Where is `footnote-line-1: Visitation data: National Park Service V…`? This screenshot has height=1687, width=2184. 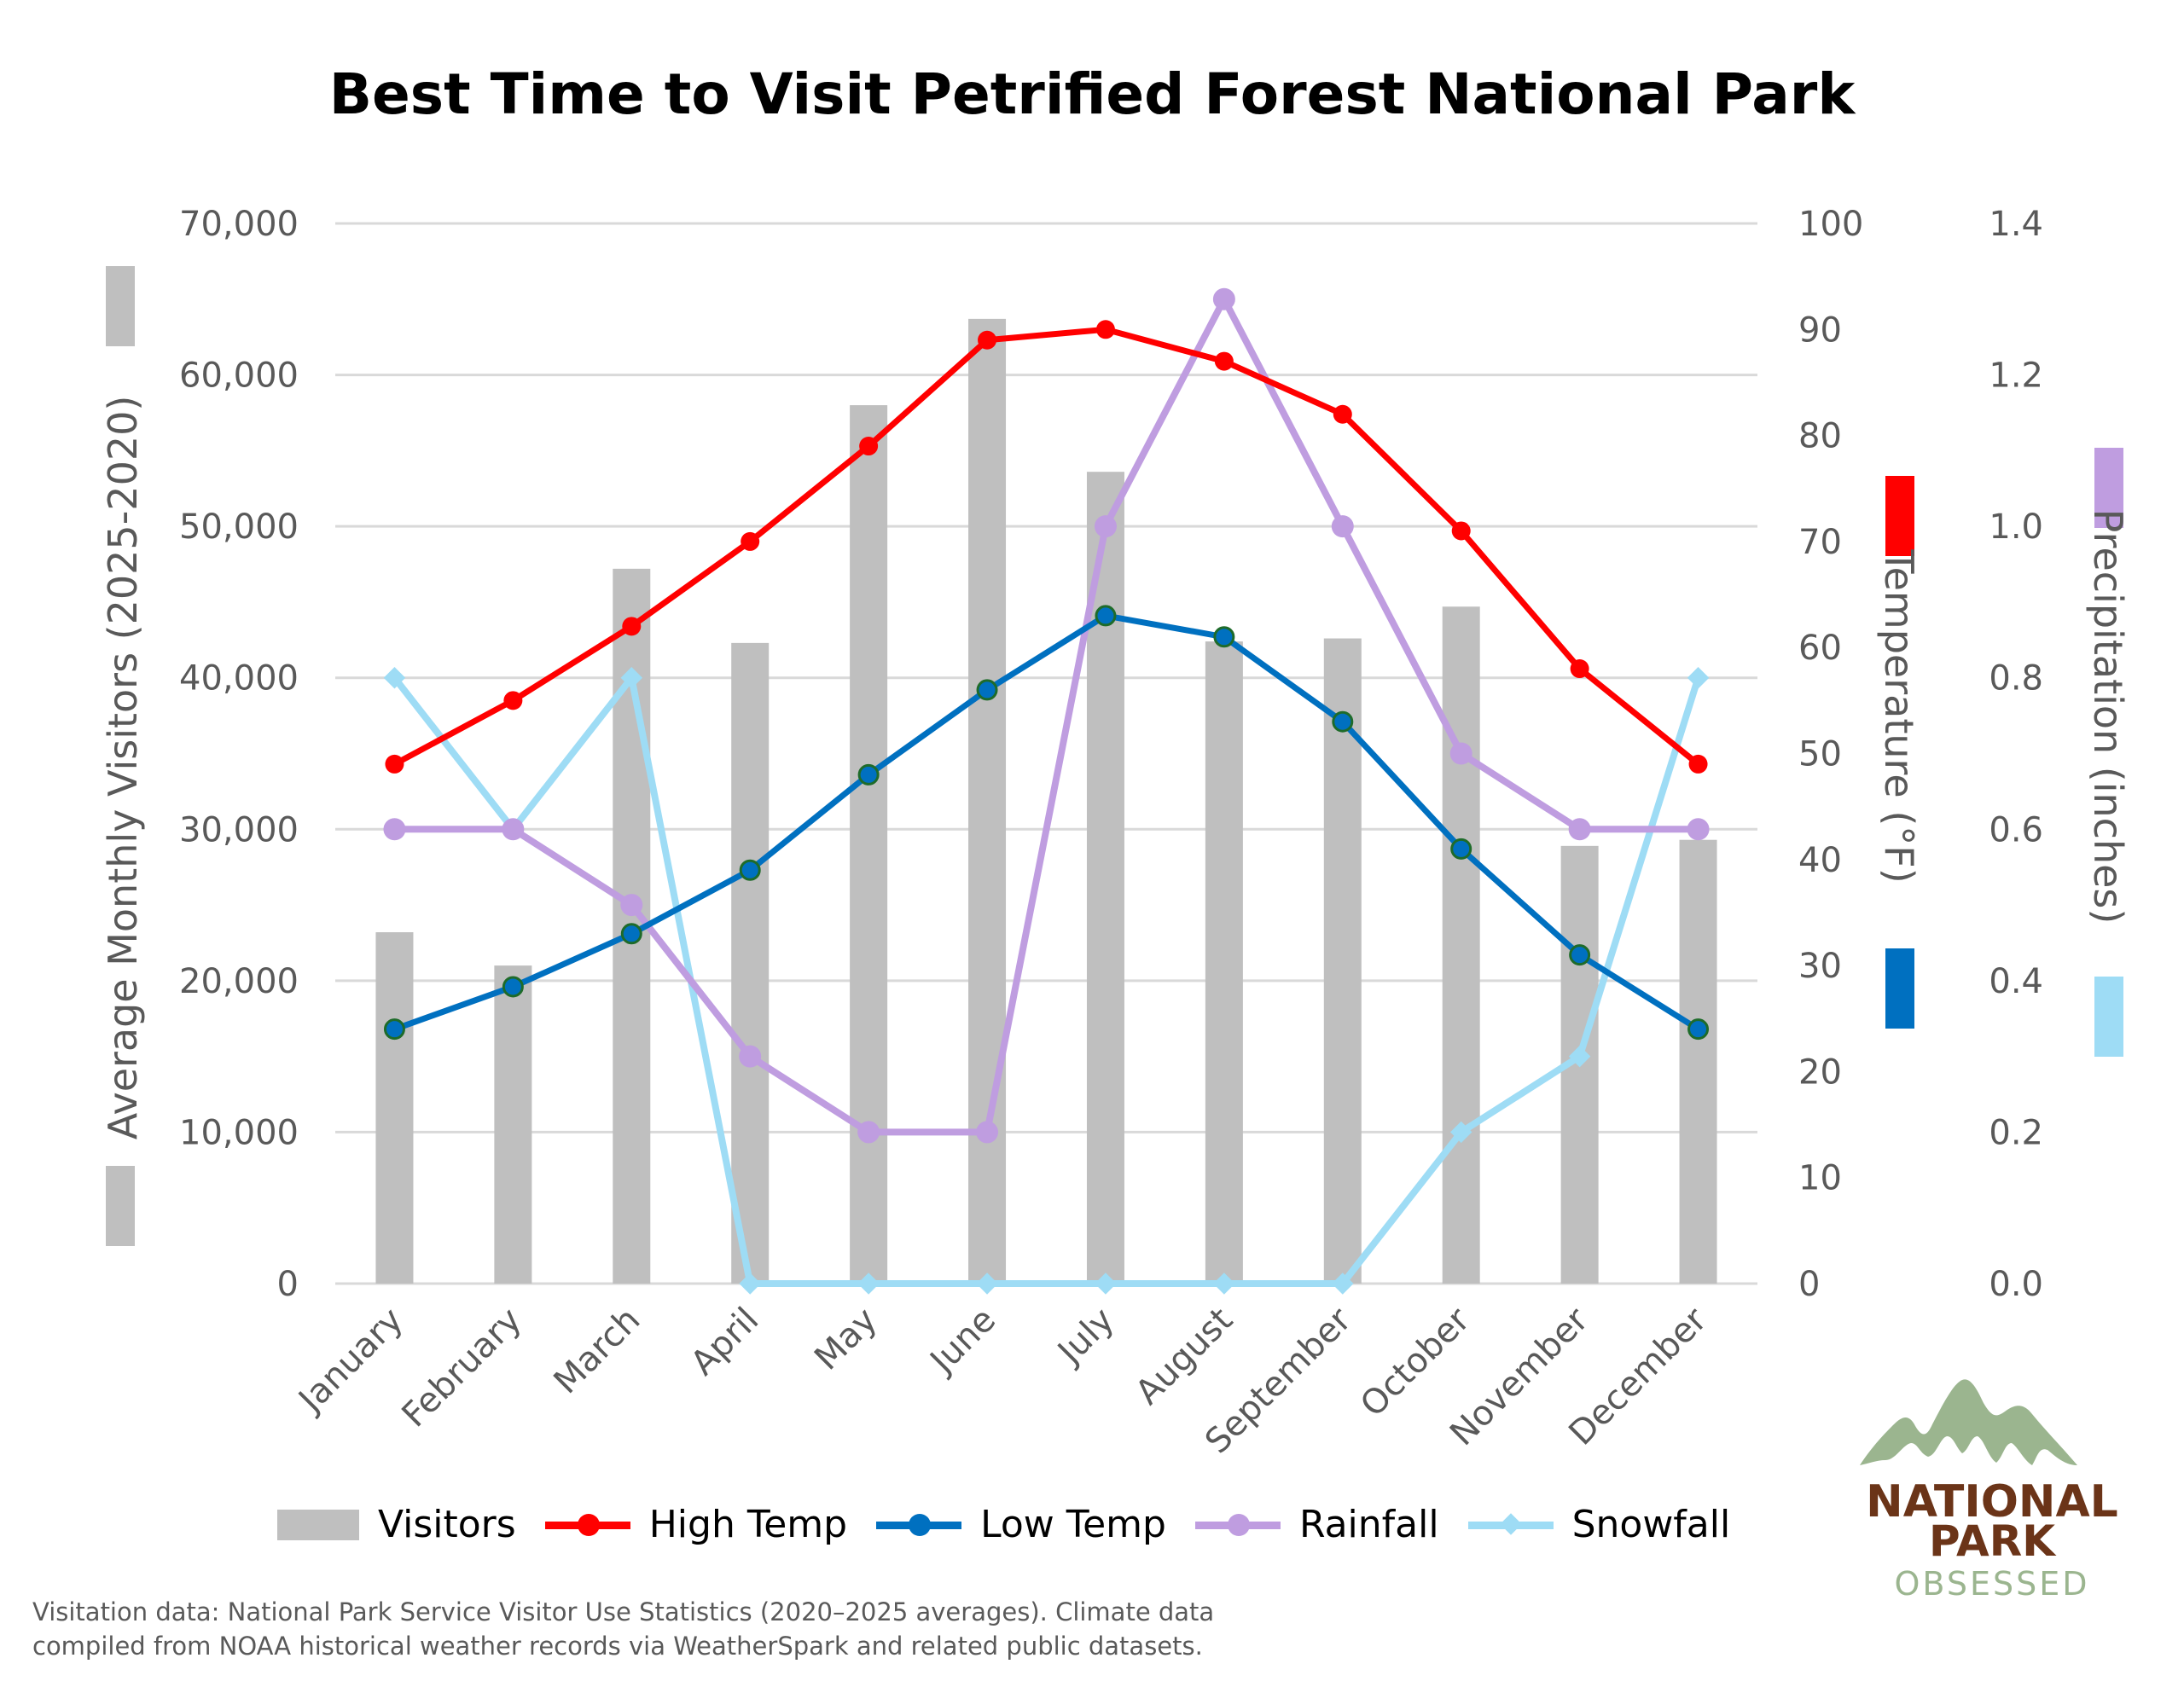 footnote-line-1: Visitation data: National Park Service V… is located at coordinates (623, 1611).